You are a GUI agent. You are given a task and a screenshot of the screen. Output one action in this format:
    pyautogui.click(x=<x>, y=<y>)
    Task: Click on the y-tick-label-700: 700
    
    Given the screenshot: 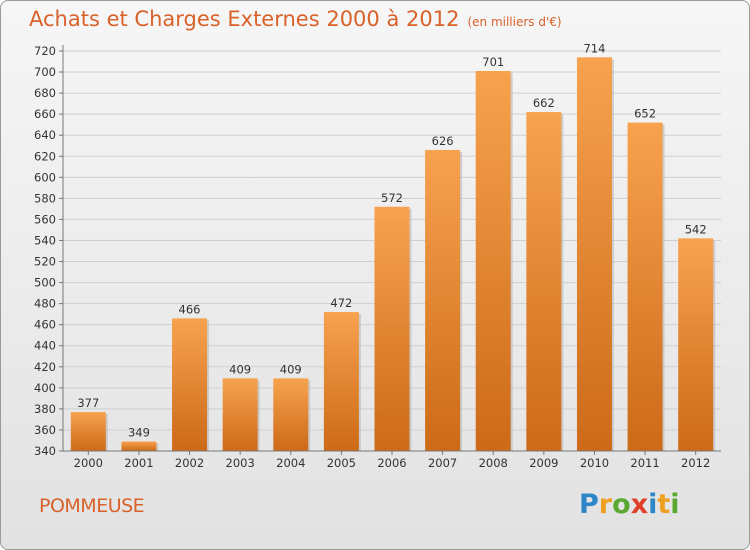 What is the action you would take?
    pyautogui.click(x=45, y=72)
    